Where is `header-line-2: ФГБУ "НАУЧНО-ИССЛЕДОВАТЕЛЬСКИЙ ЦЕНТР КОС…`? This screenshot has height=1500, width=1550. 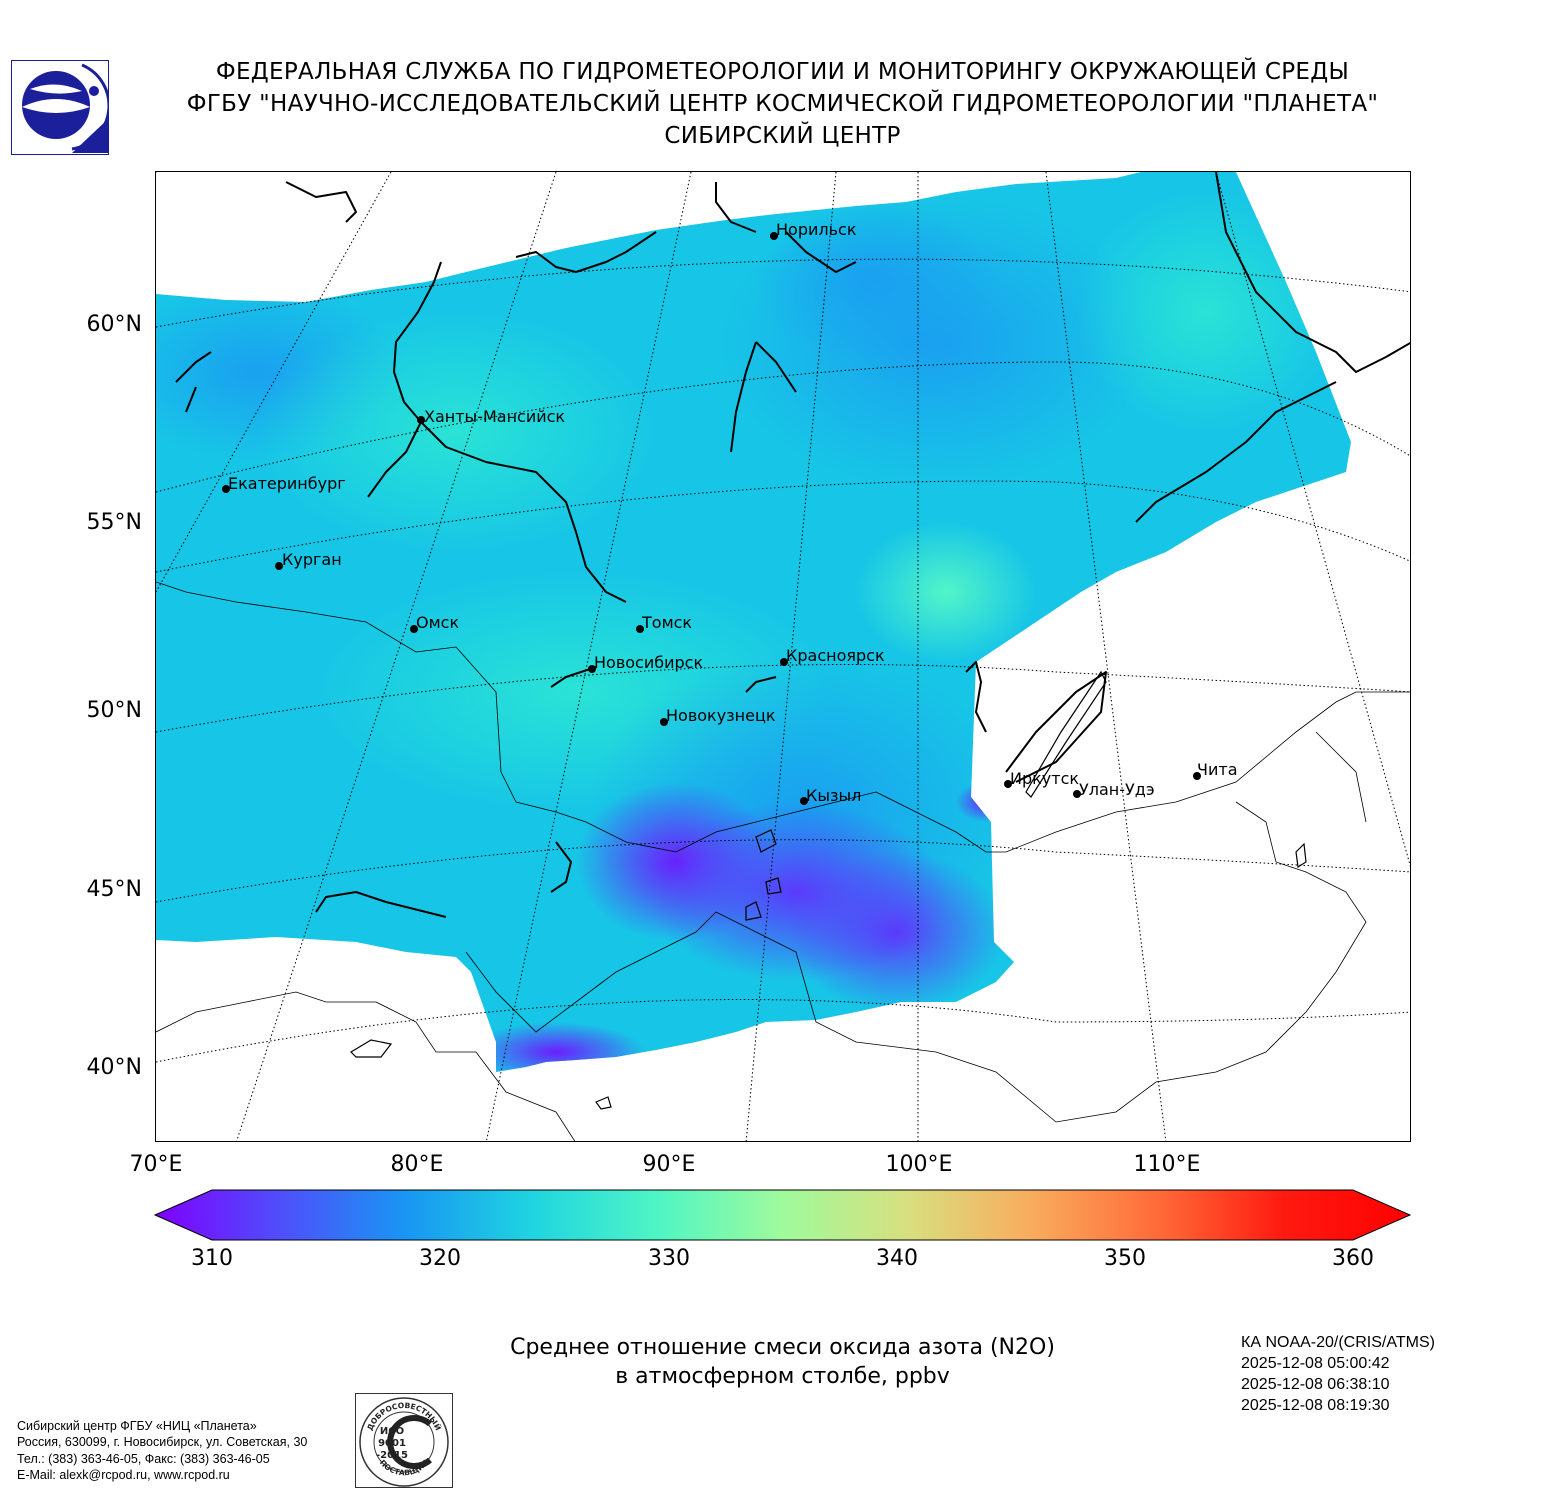
header-line-2: ФГБУ "НАУЧНО-ИССЛЕДОВАТЕЛЬСКИЙ ЦЕНТР КОС… is located at coordinates (782, 104).